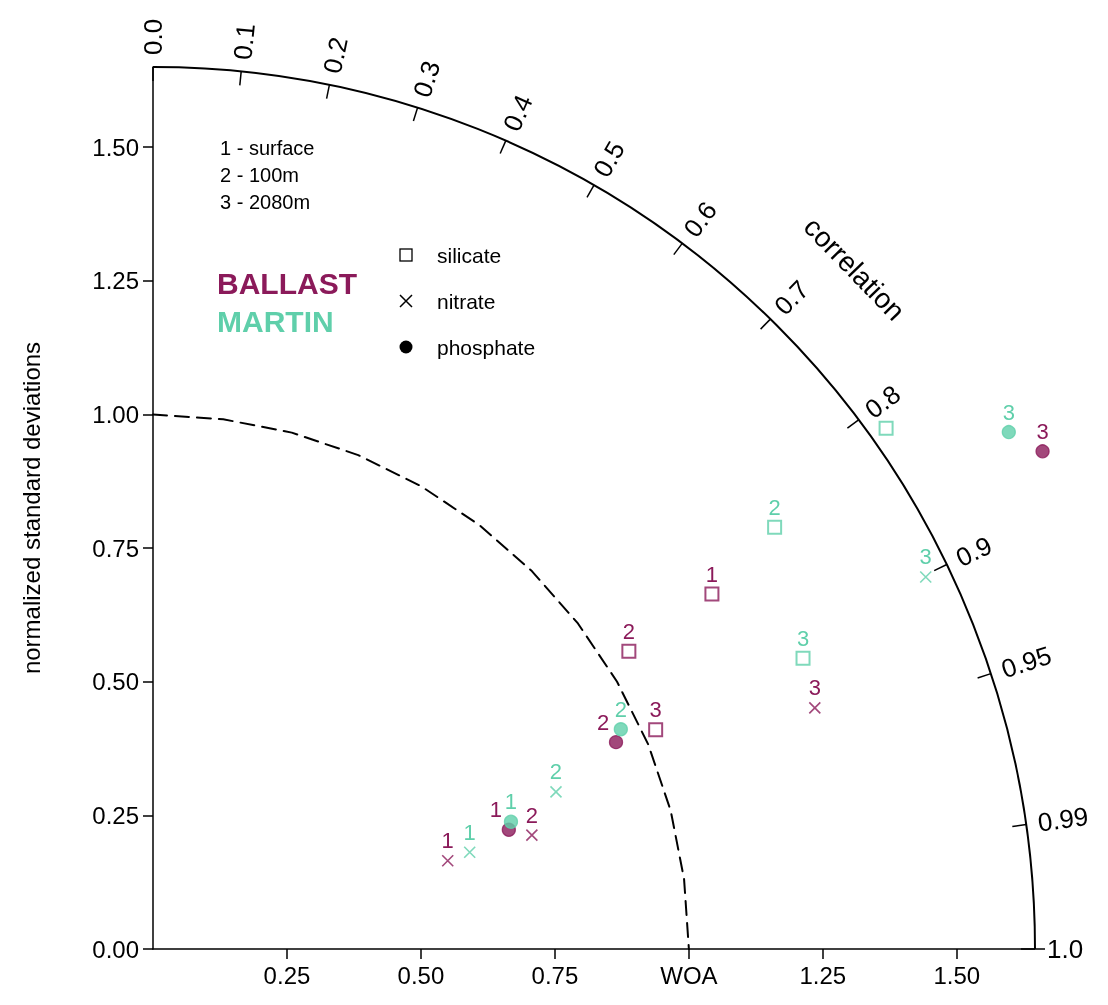  I want to click on x-tick-label: 0.75, so click(555, 975).